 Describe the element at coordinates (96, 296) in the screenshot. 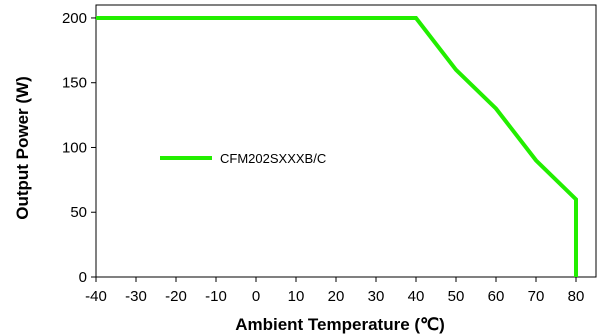

I see `x-tick-label: -40` at that location.